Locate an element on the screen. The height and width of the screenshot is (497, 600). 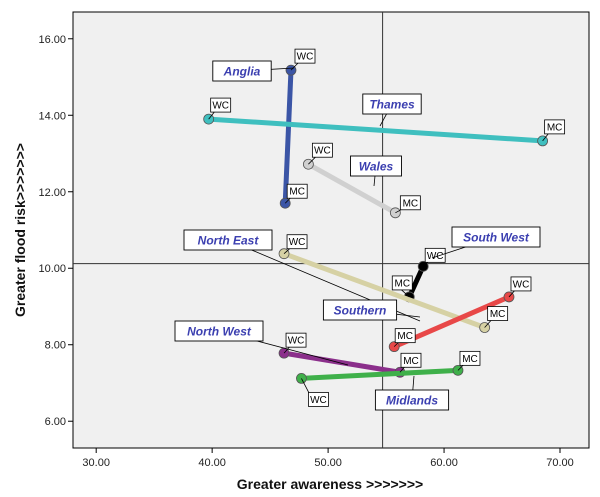
region-label: Southern is located at coordinates (360, 311).